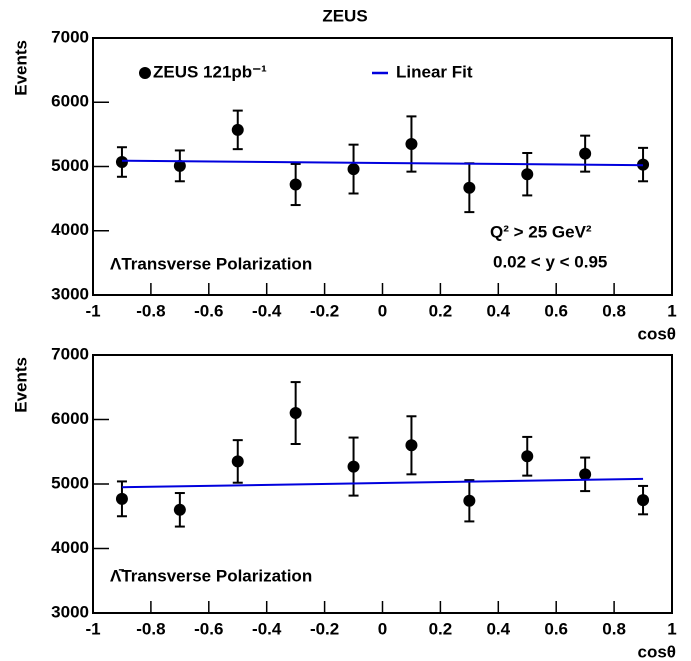 Image resolution: width=691 pixels, height=661 pixels. Describe the element at coordinates (211, 575) in the screenshot. I see `annotation: Λ̄Transverse Polarization` at that location.